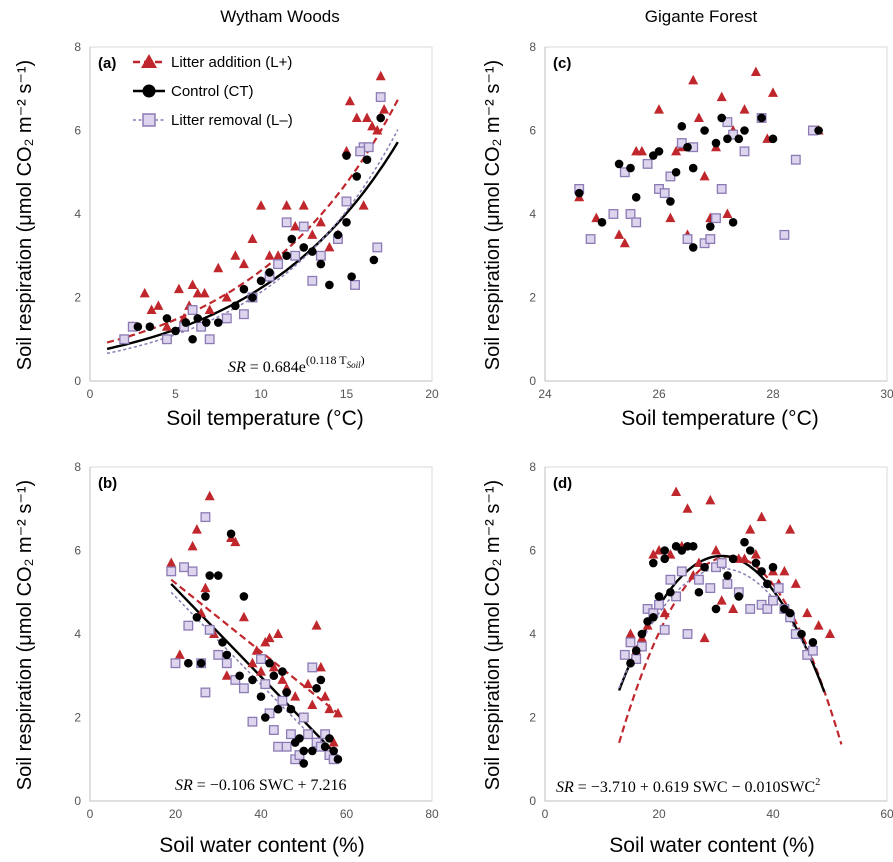 The image size is (893, 862). What do you see at coordinates (711, 845) in the screenshot?
I see `x-axis-label-d: Soil water content (%)` at bounding box center [711, 845].